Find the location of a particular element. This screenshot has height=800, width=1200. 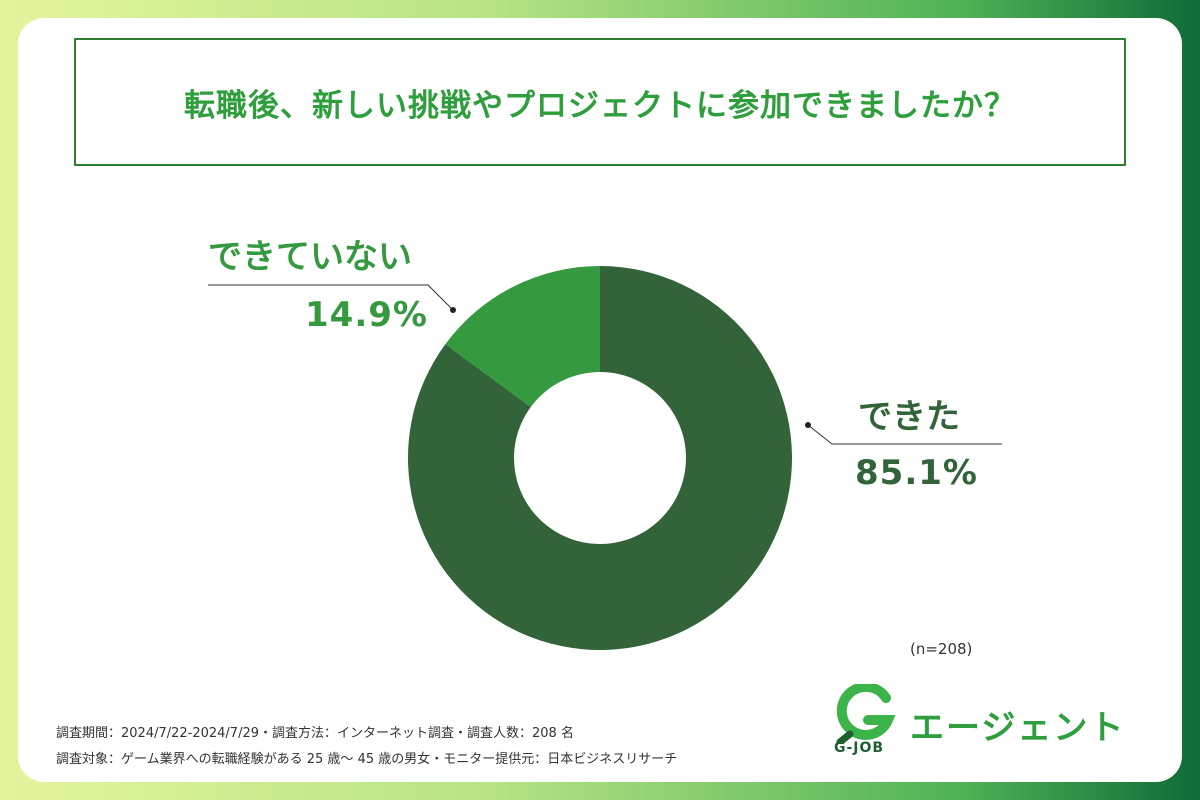

slice-value-no-wrap: 14.9% is located at coordinates (366, 315).